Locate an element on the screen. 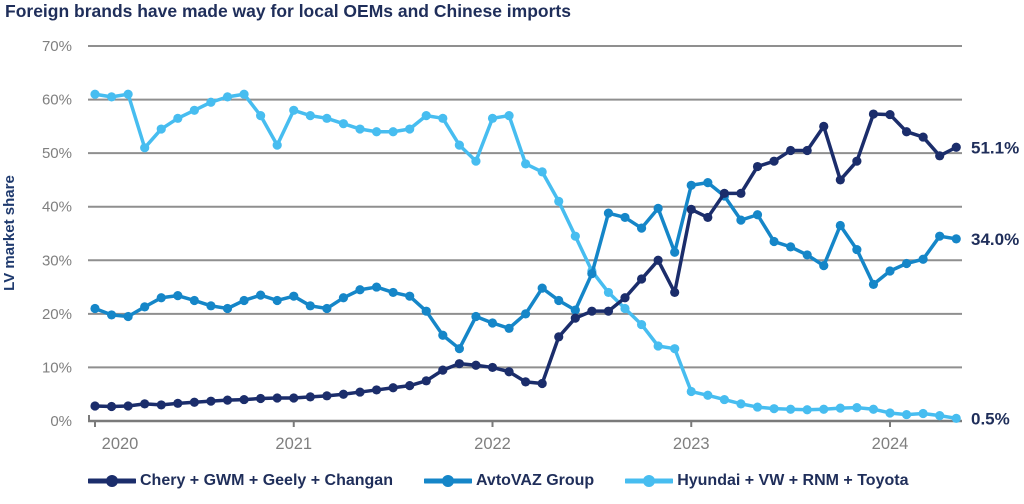 This screenshot has width=1024, height=504. y-tick-label: 40% is located at coordinates (57, 207).